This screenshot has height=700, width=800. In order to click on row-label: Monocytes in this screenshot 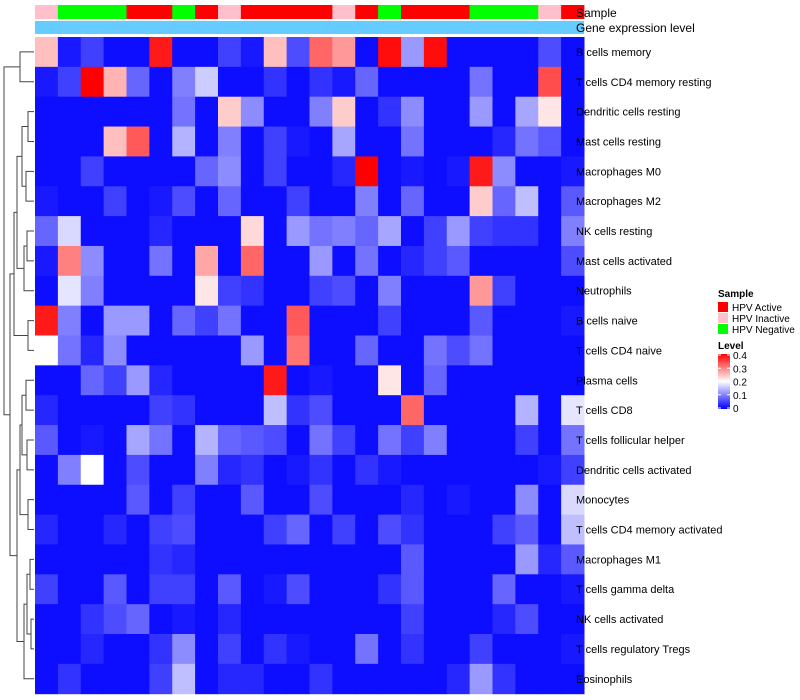, I will do `click(603, 501)`.